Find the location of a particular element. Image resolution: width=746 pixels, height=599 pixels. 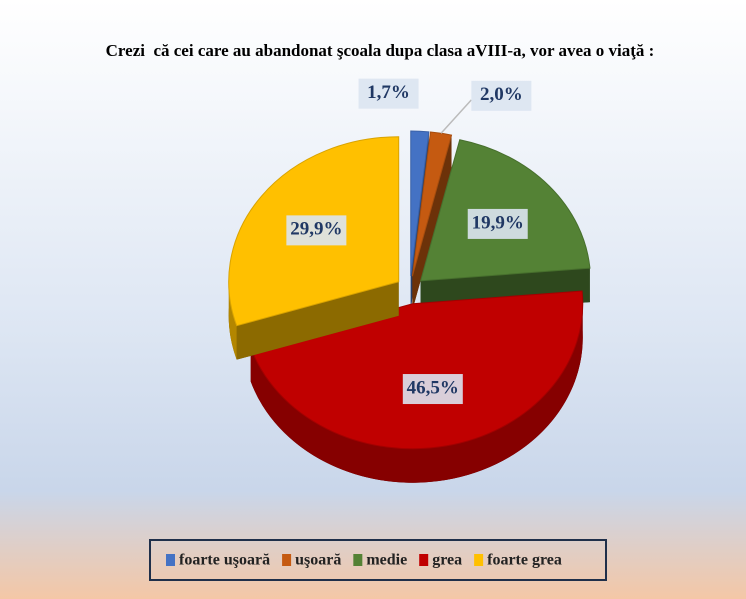

data-label: 2,0% is located at coordinates (501, 94).